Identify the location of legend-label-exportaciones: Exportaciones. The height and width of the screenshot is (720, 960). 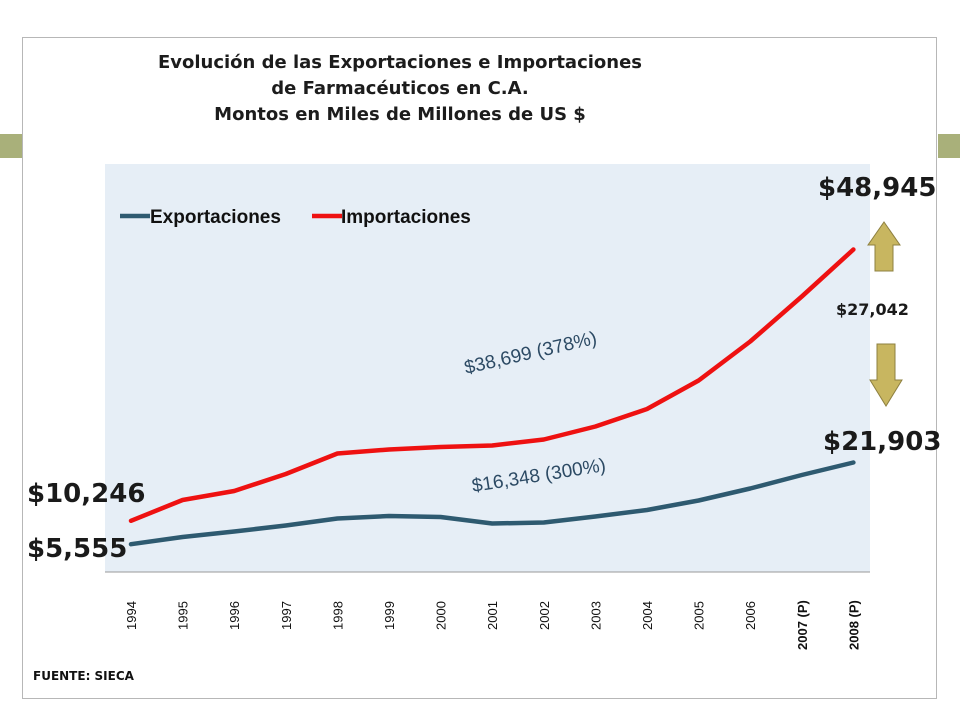
(215, 217).